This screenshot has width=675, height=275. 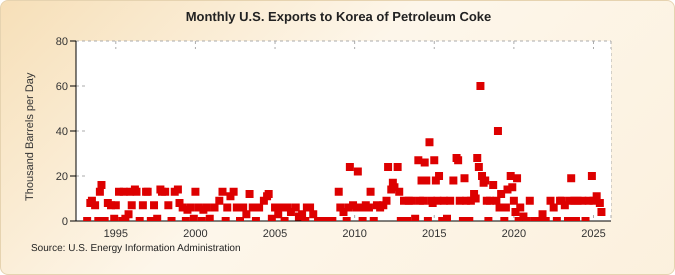 I want to click on x-tick-label: 2020, so click(x=514, y=234).